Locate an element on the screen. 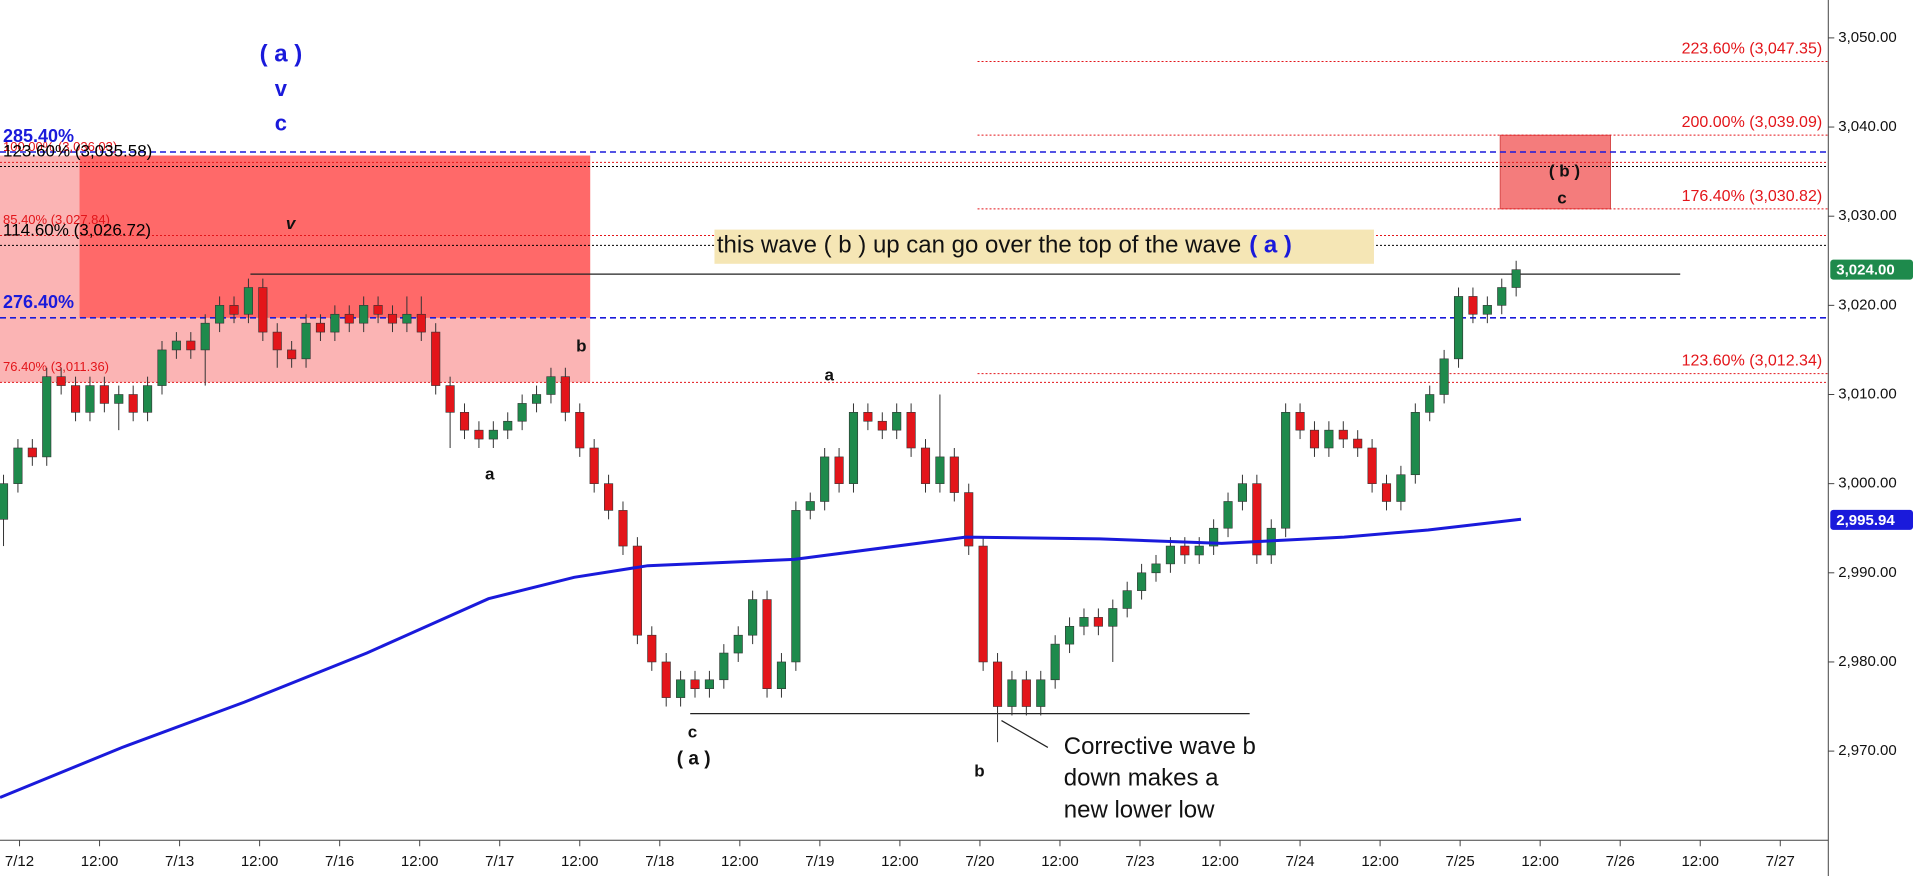 This screenshot has height=876, width=1915. annotation: new lower low is located at coordinates (1139, 809).